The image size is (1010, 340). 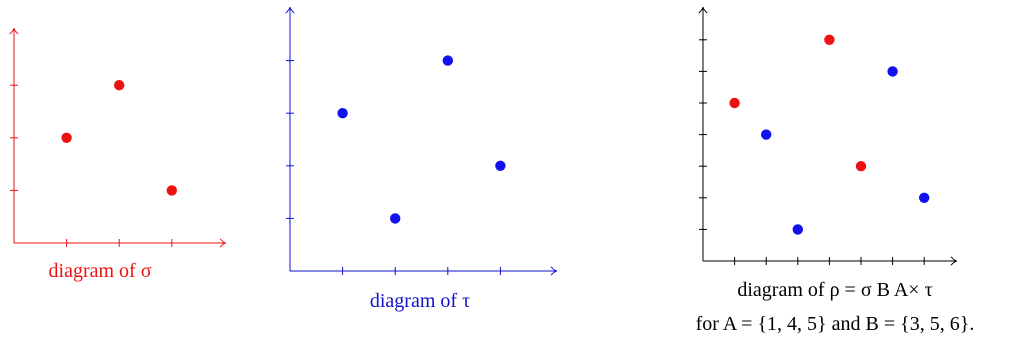 I want to click on sigma-diagram, so click(x=118, y=137).